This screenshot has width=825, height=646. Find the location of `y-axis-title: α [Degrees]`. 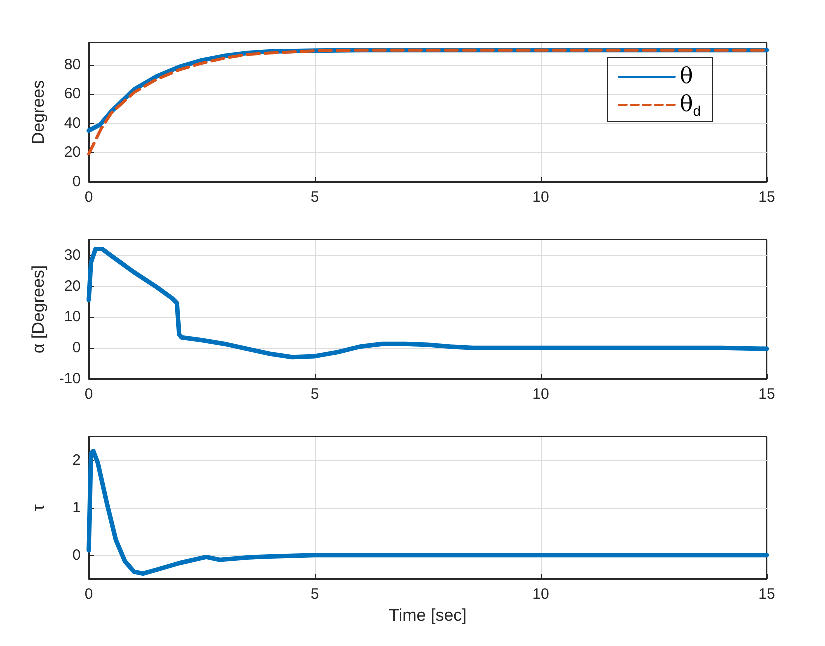

y-axis-title: α [Degrees] is located at coordinates (38, 309).